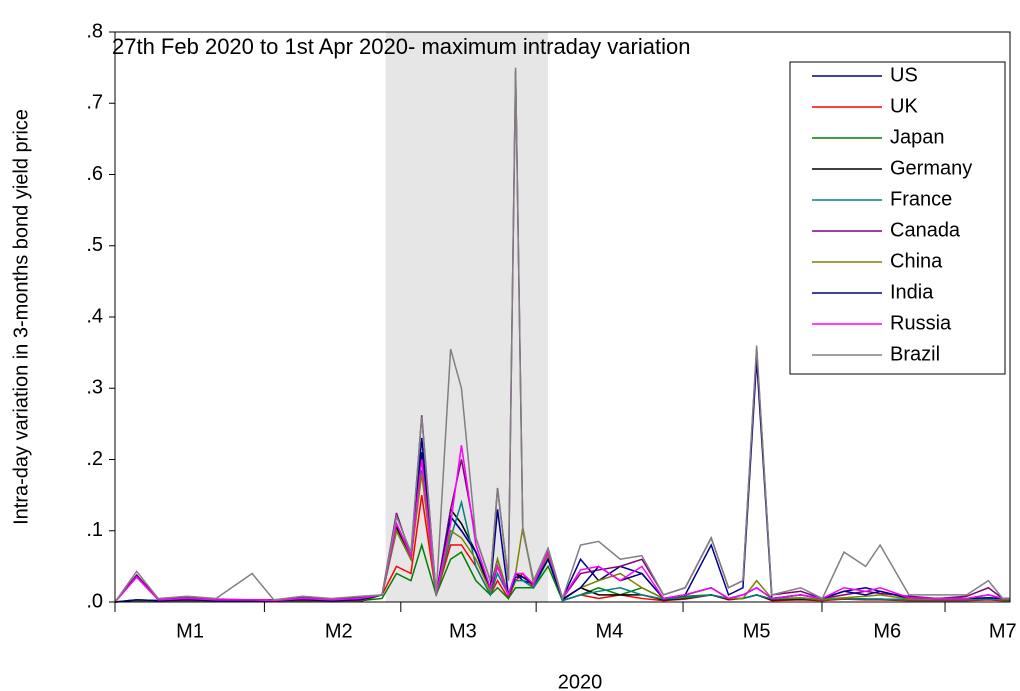  What do you see at coordinates (921, 323) in the screenshot?
I see `legend-label: Russia` at bounding box center [921, 323].